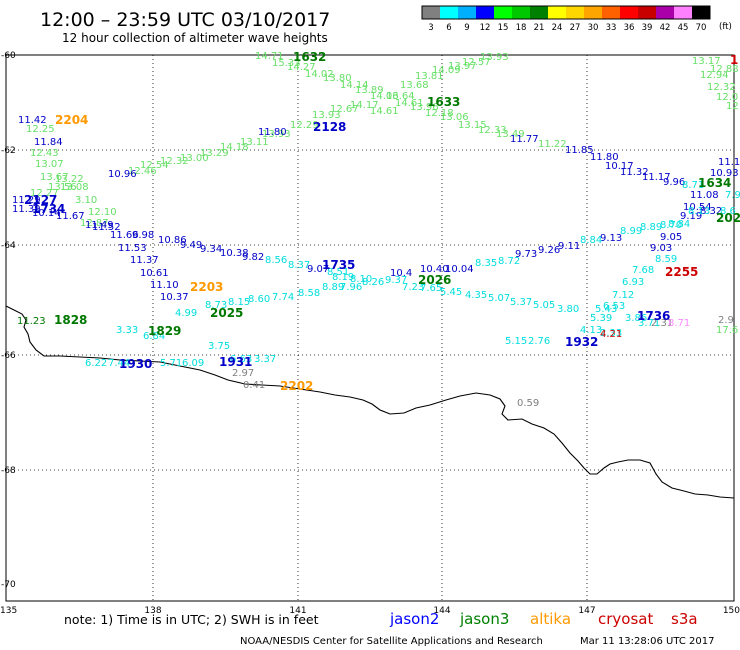 The image size is (740, 650). Describe the element at coordinates (86, 200) in the screenshot. I see `wave-height-label: 3.10` at that location.